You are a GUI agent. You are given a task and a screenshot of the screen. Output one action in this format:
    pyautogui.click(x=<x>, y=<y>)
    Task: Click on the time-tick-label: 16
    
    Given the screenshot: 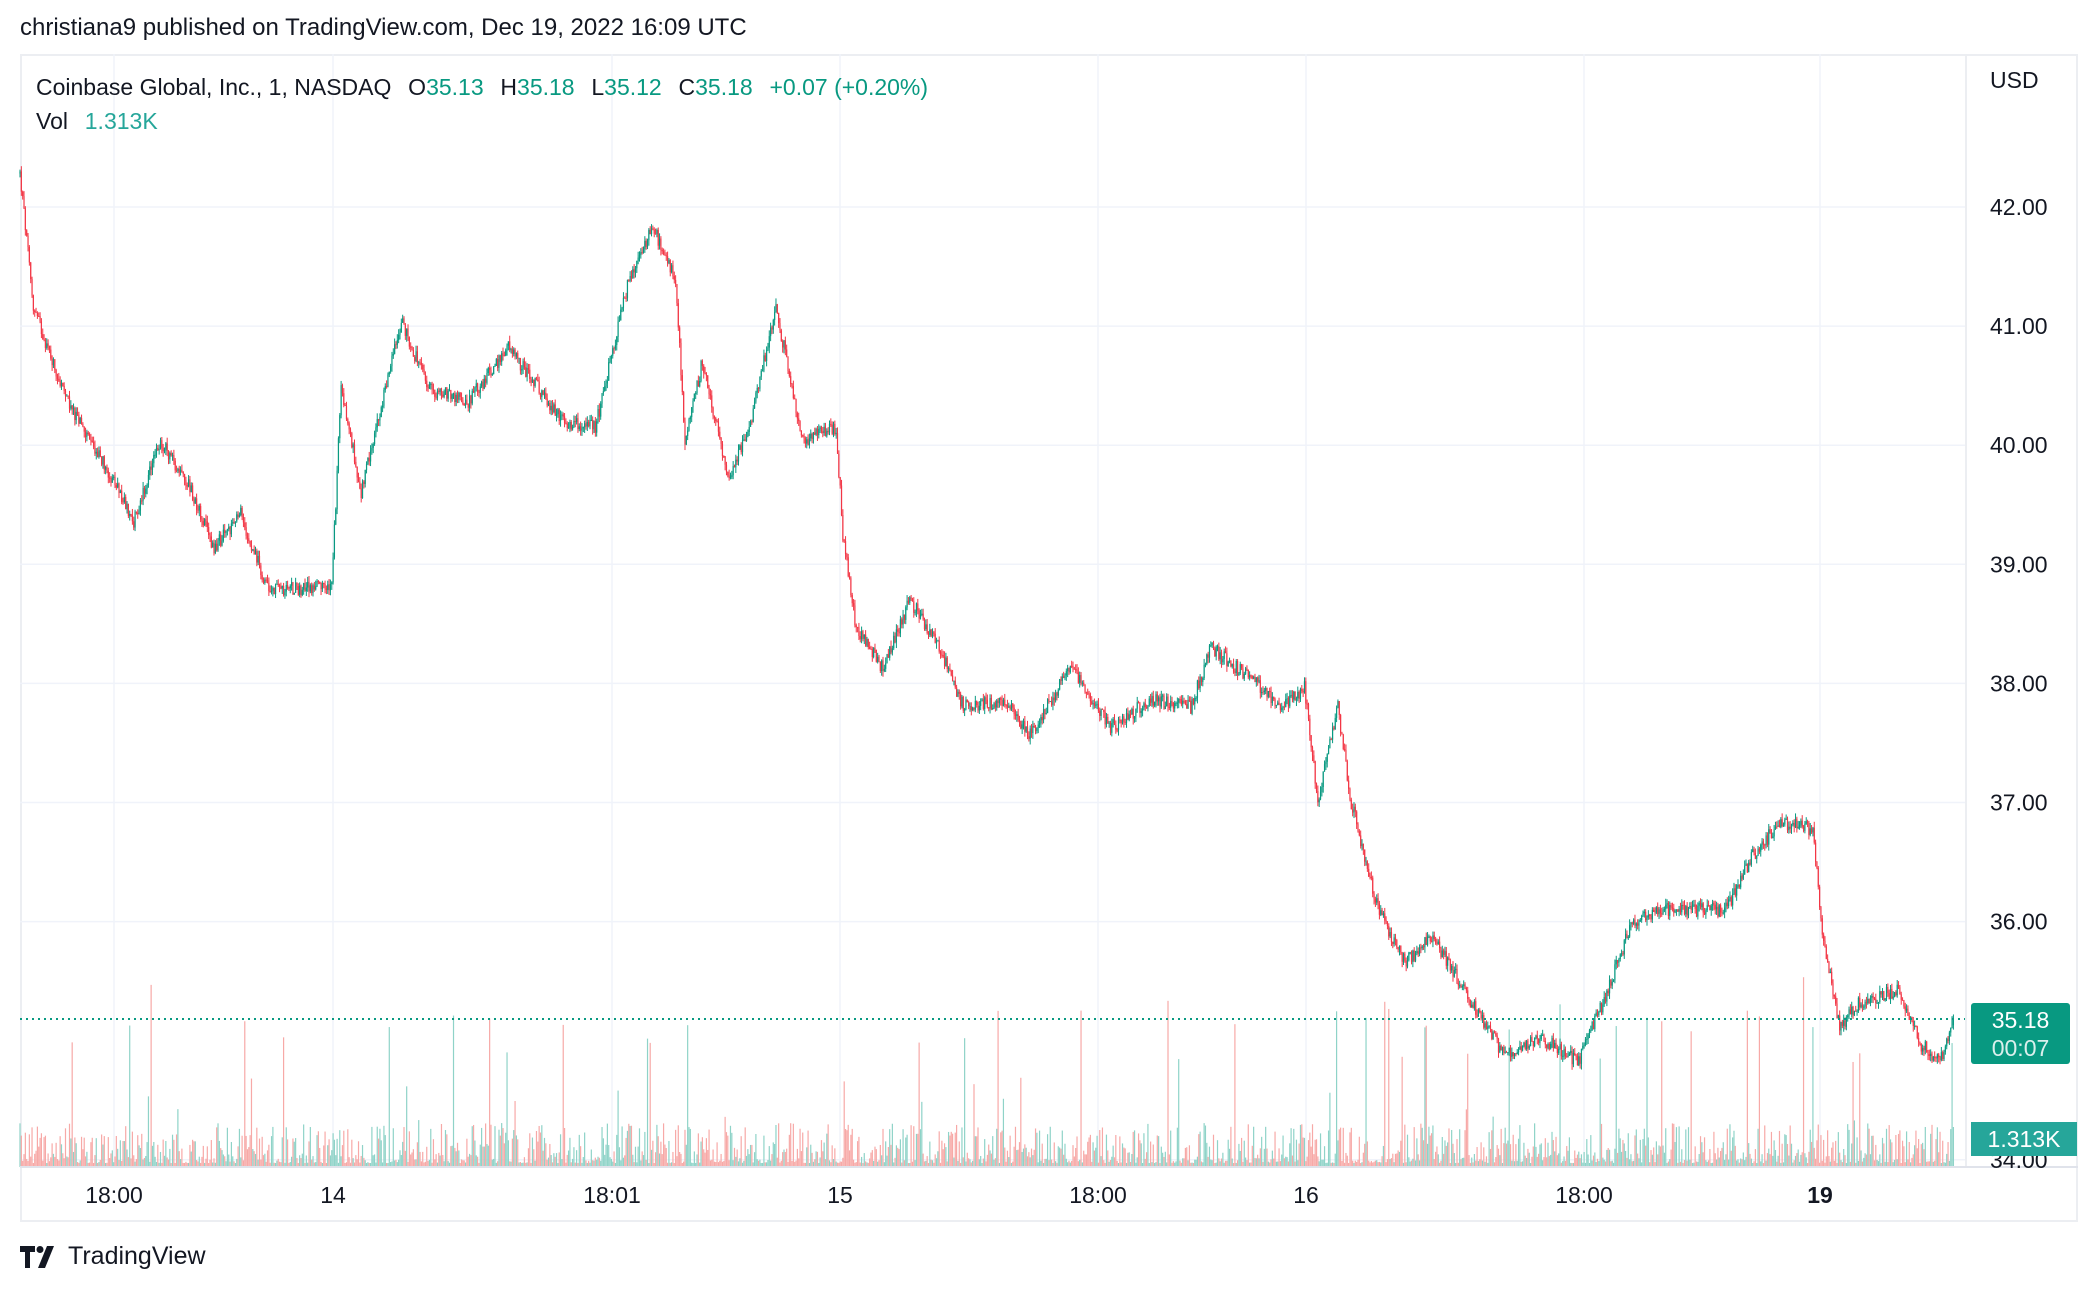 What is the action you would take?
    pyautogui.click(x=1306, y=1195)
    